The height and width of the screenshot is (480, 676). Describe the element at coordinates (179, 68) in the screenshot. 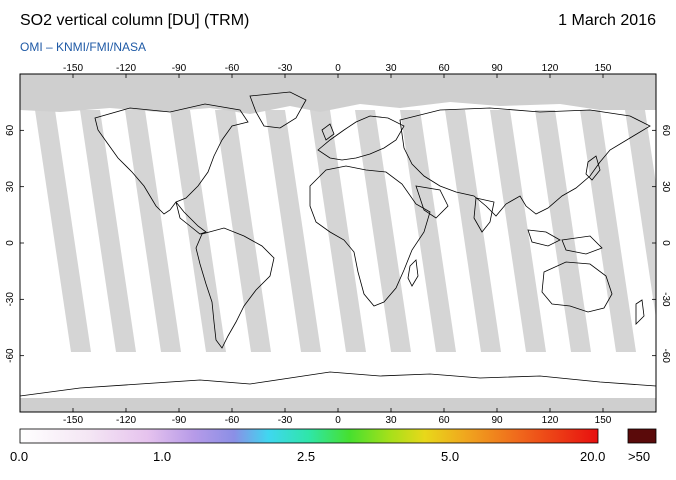

I see `lon-tick-label-top: -90` at that location.